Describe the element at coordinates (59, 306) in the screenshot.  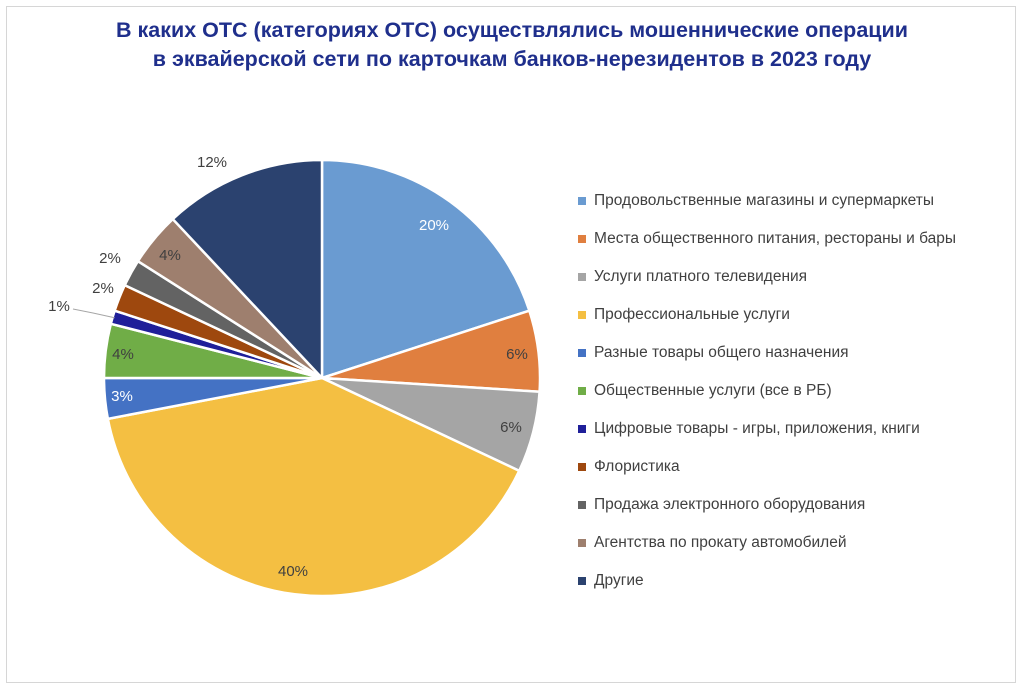
I see `slice-value-label: 1%` at that location.